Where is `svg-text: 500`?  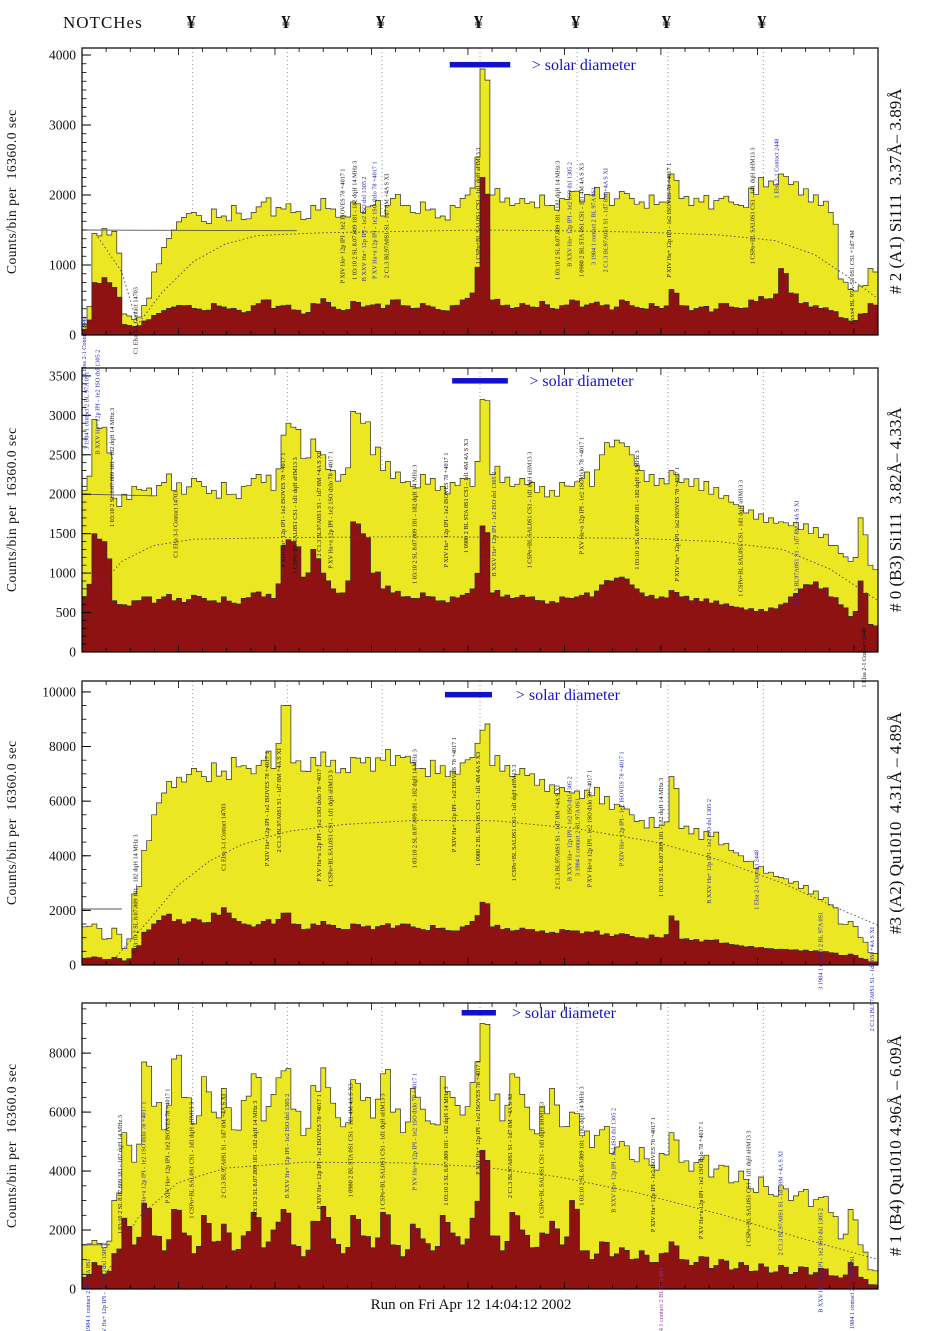
svg-text: 500 is located at coordinates (66, 612).